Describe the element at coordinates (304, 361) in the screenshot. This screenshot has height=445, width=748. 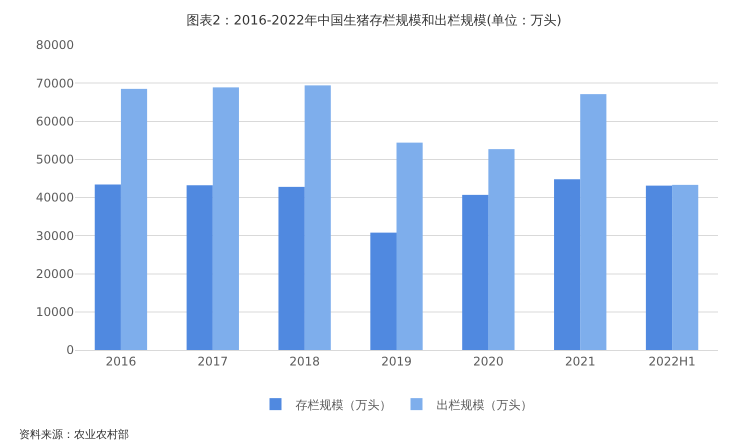
I see `x-tick-label: 2018` at that location.